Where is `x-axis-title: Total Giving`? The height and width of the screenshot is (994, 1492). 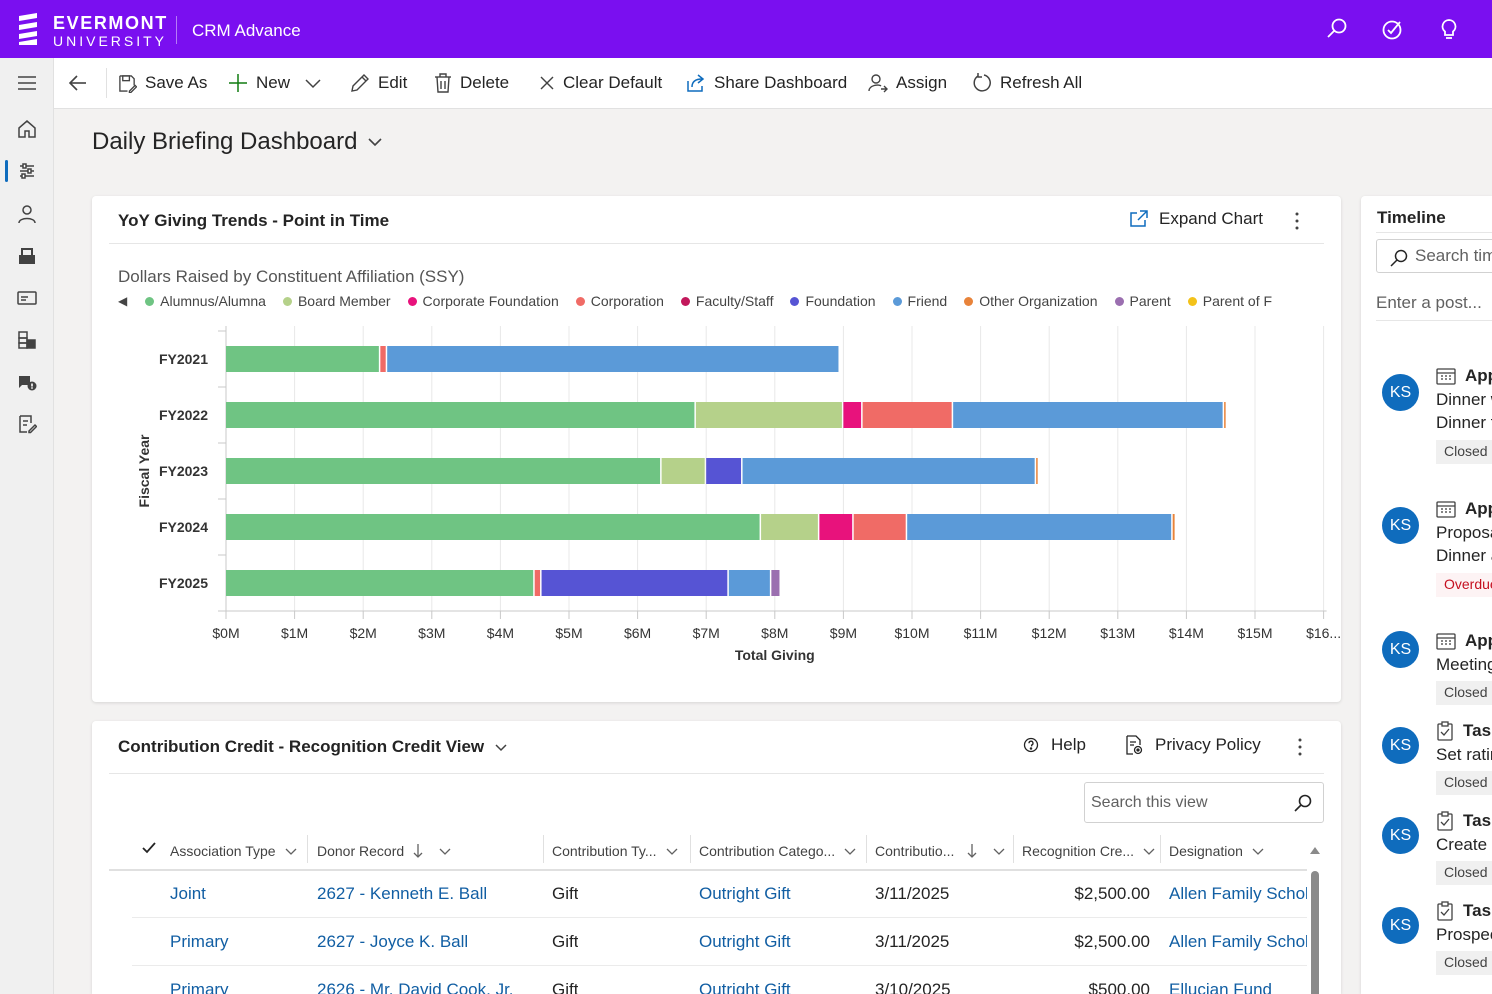 x-axis-title: Total Giving is located at coordinates (775, 655).